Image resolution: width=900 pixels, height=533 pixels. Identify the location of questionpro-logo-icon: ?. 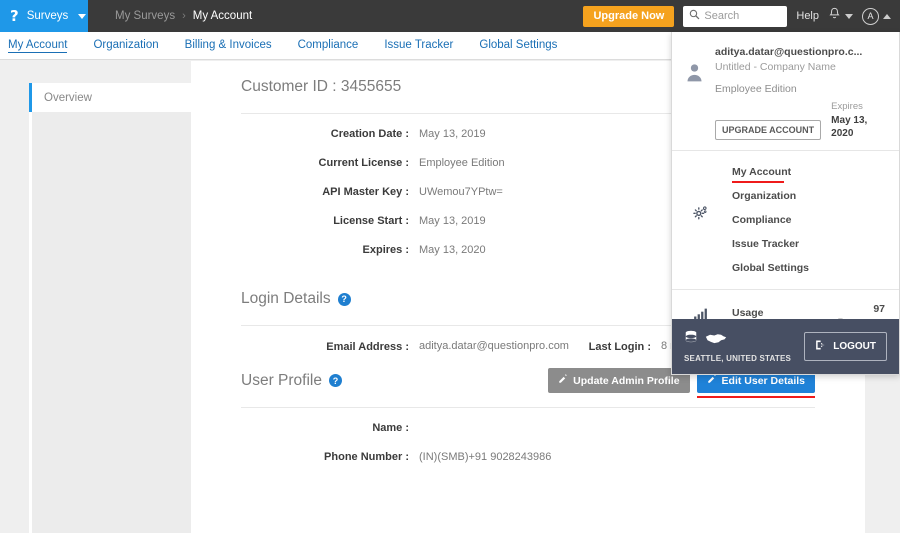
(14, 15).